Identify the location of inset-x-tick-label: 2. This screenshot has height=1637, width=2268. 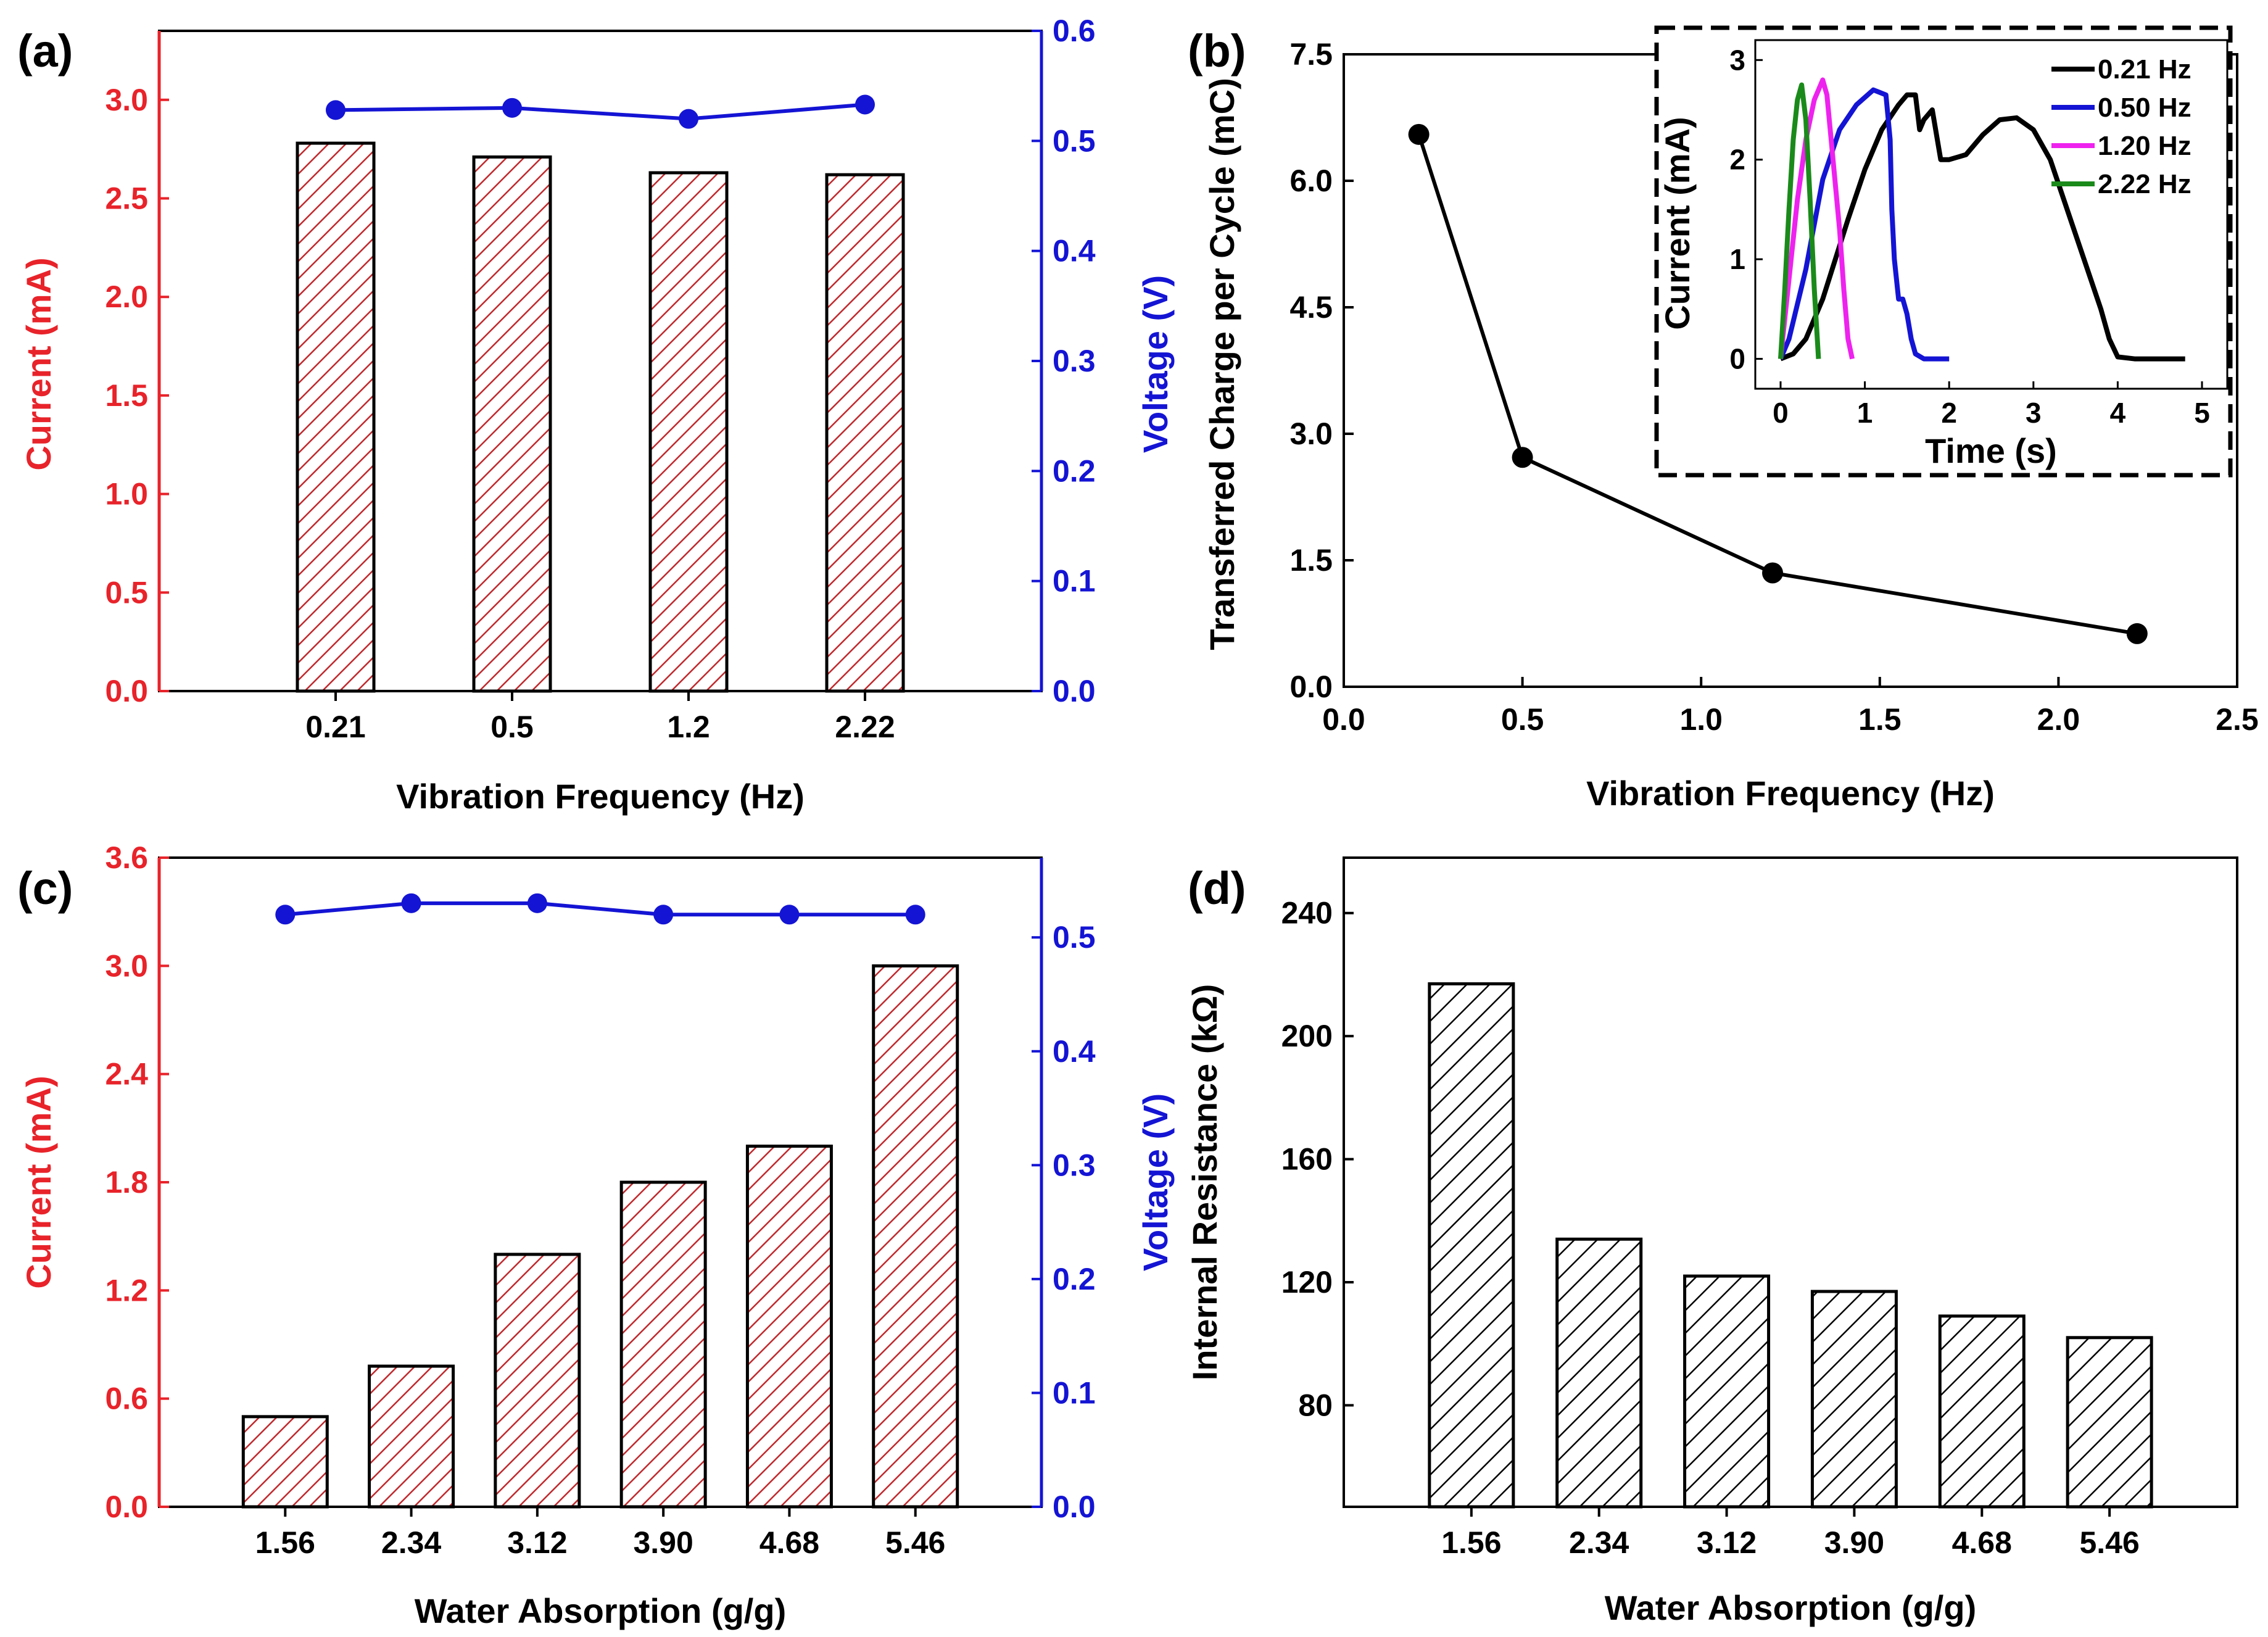
(1949, 413).